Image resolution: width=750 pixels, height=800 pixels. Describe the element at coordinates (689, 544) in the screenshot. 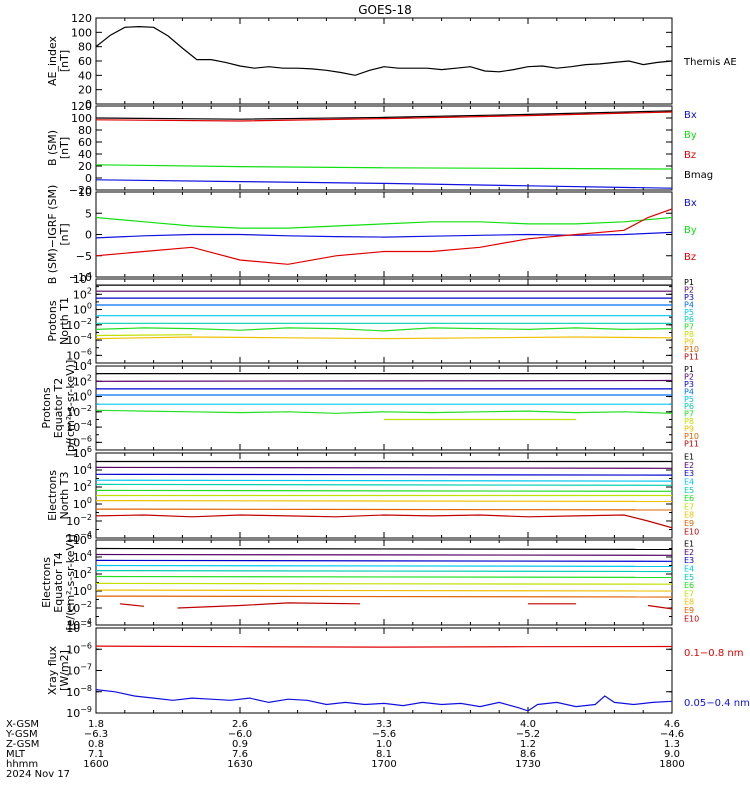

I see `legend-item-e1: E1` at that location.